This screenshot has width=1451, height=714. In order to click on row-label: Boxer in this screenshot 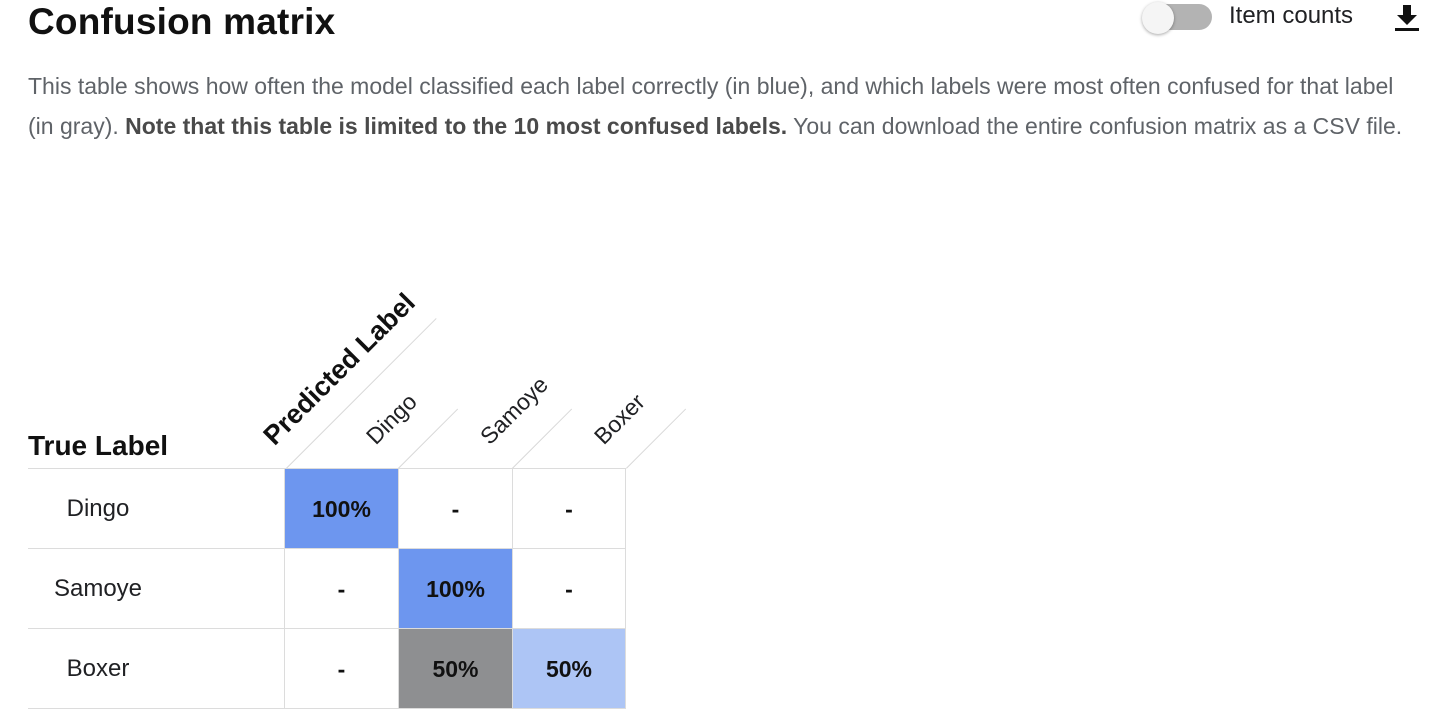, I will do `click(98, 668)`.